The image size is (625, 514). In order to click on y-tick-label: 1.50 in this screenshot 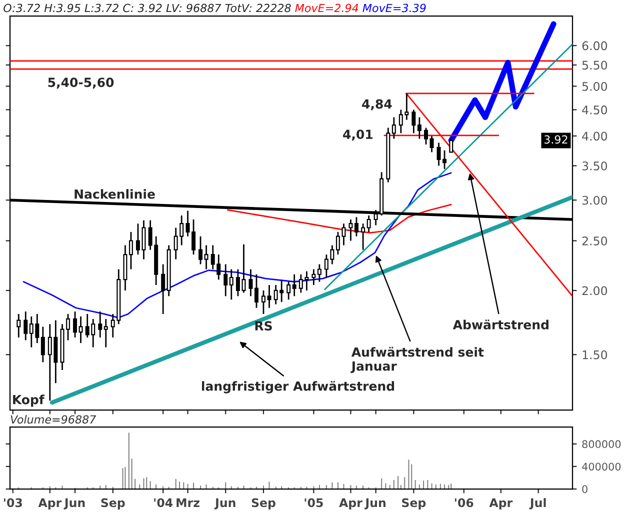, I will do `click(595, 355)`.